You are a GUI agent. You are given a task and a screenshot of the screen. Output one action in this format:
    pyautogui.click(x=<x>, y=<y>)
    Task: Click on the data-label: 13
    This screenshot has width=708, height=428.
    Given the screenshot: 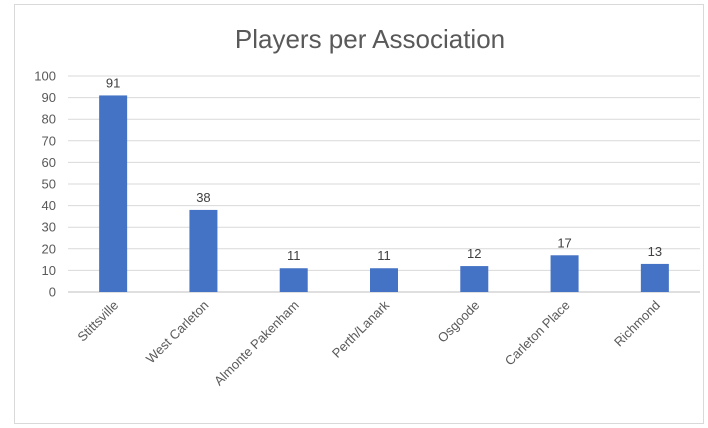 What is the action you would take?
    pyautogui.click(x=655, y=251)
    